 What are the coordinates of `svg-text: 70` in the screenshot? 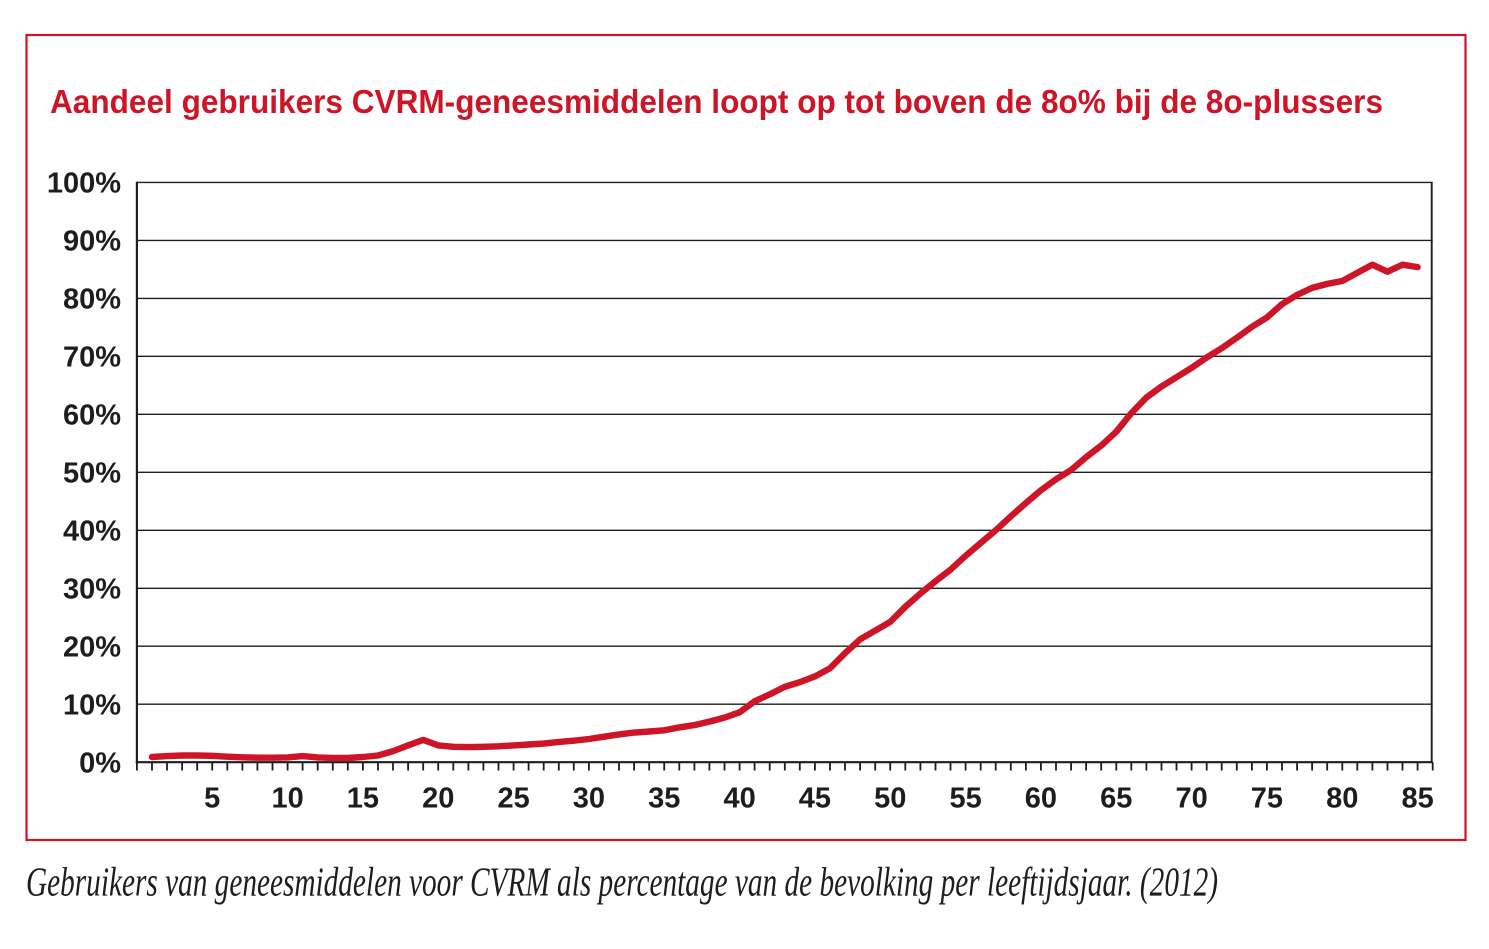 It's located at (1191, 799).